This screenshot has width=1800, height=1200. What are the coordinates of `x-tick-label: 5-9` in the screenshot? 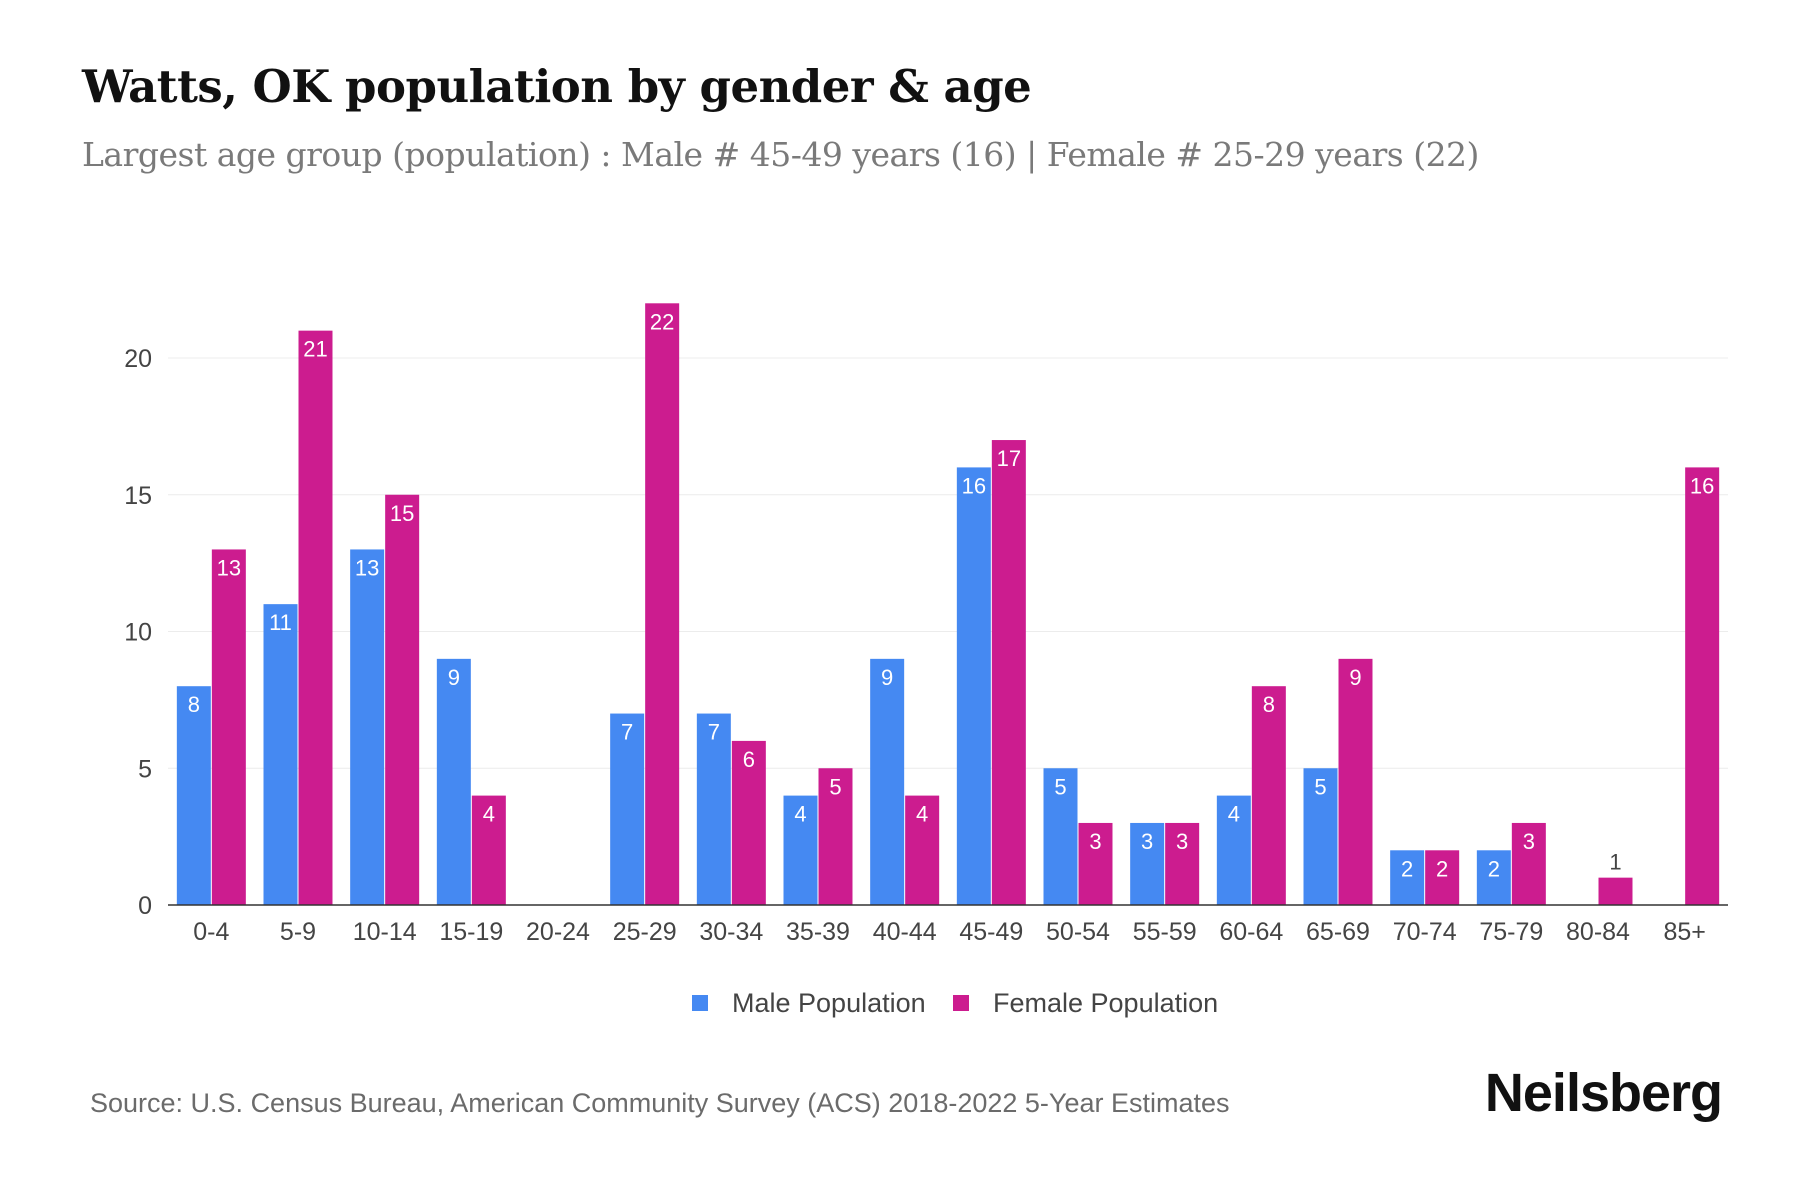 It's located at (298, 932).